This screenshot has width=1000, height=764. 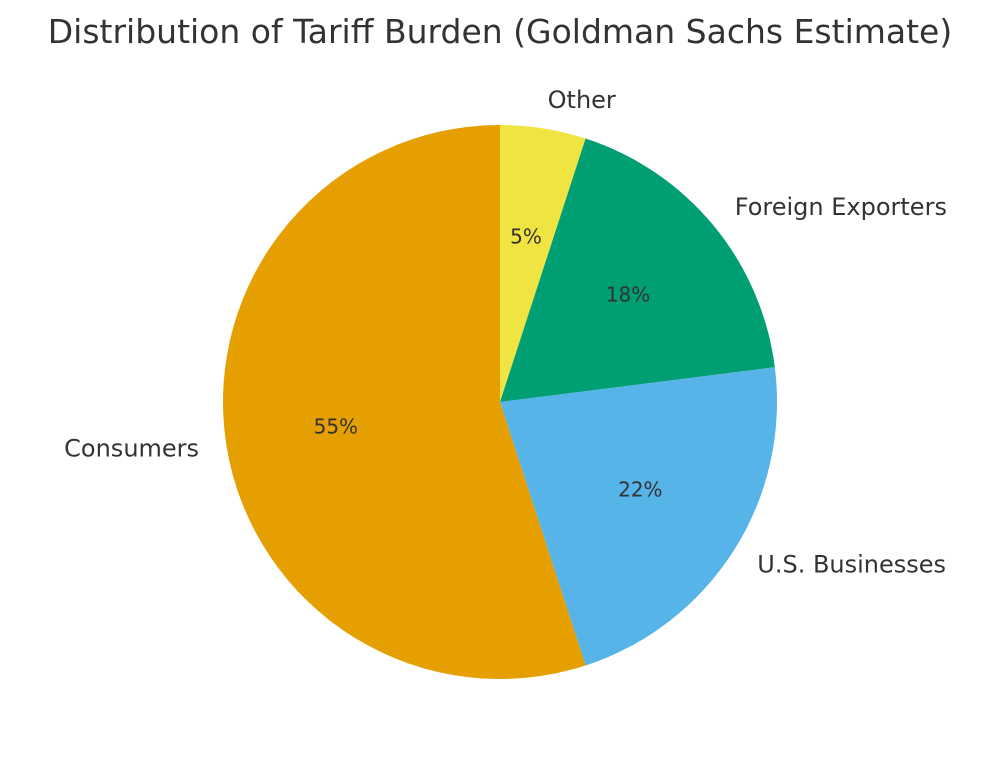 I want to click on slice-foreign-exporters, so click(x=637, y=270).